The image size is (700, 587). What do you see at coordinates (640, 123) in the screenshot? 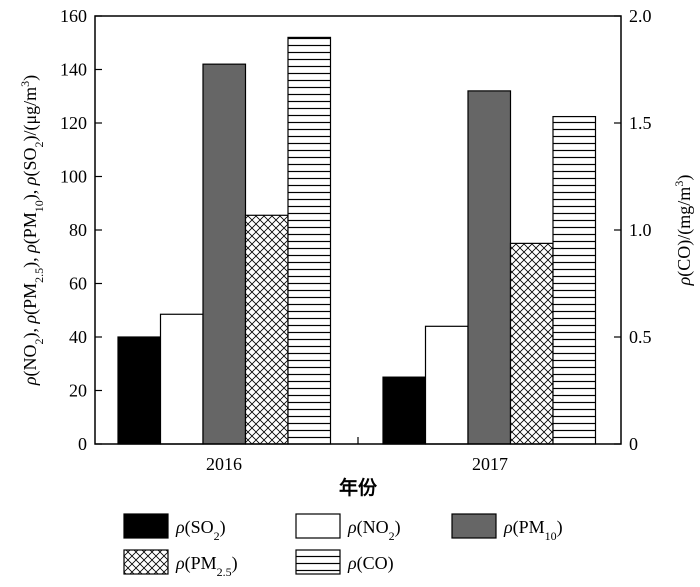
I see `right-tick-label: 1.5` at bounding box center [640, 123].